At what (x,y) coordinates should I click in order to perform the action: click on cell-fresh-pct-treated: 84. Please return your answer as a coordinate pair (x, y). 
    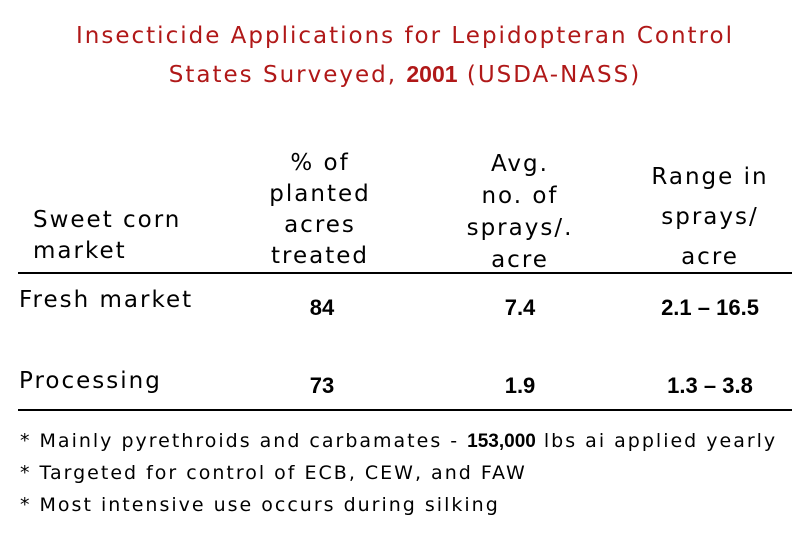
    Looking at the image, I should click on (322, 307).